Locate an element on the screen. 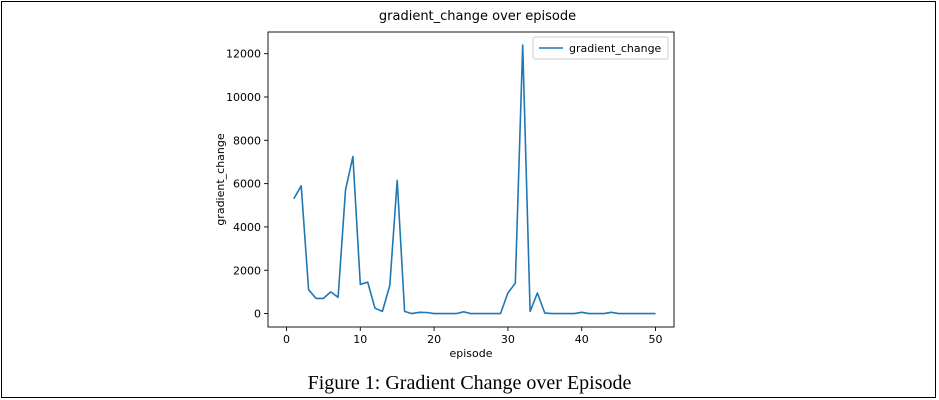 This screenshot has height=400, width=939. y-axis-label: gradient_change is located at coordinates (220, 179).